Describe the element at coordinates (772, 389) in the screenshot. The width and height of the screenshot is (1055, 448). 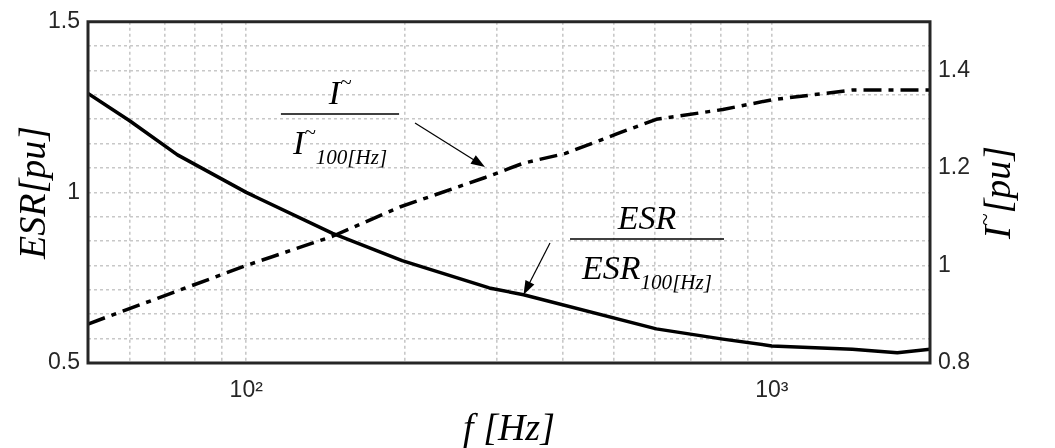
I see `x-tick-label: 10³` at that location.